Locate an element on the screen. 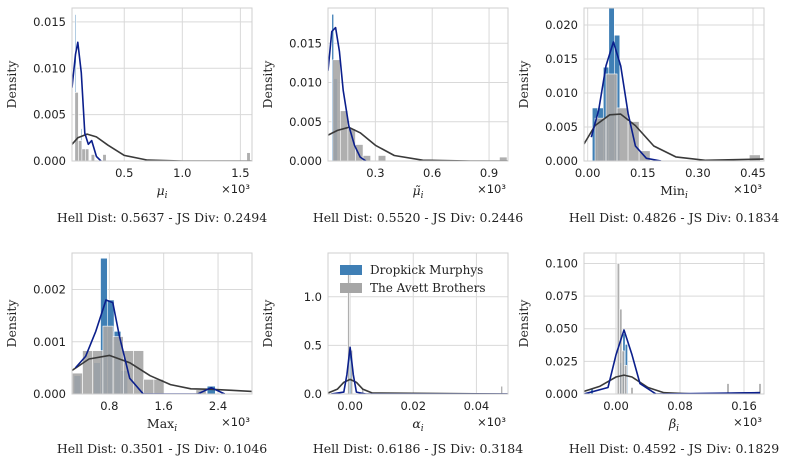 The image size is (793, 463). x-tick-label: 0.16 is located at coordinates (744, 406).